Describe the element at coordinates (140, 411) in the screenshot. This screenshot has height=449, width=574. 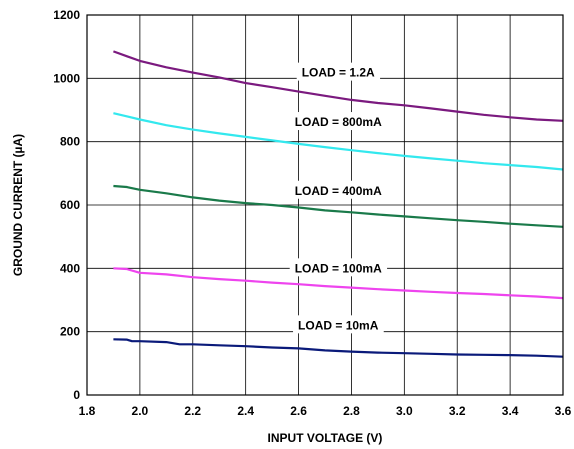
I see `x-tick-label: 2.0` at that location.